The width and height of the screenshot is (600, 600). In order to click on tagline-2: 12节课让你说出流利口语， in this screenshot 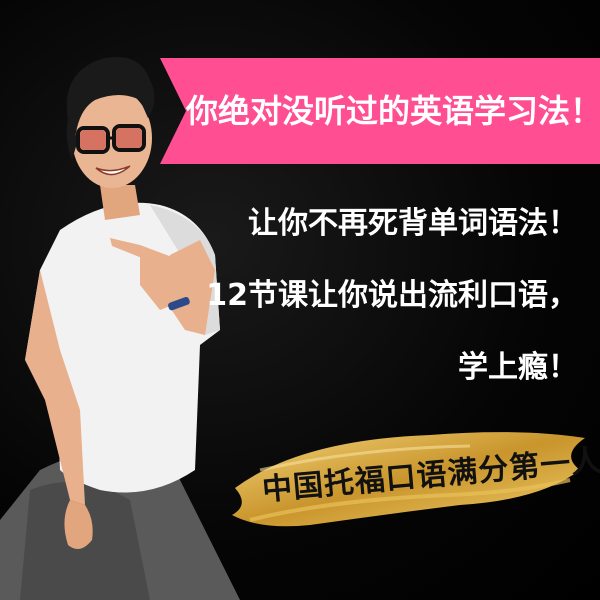, I will do `click(392, 295)`.